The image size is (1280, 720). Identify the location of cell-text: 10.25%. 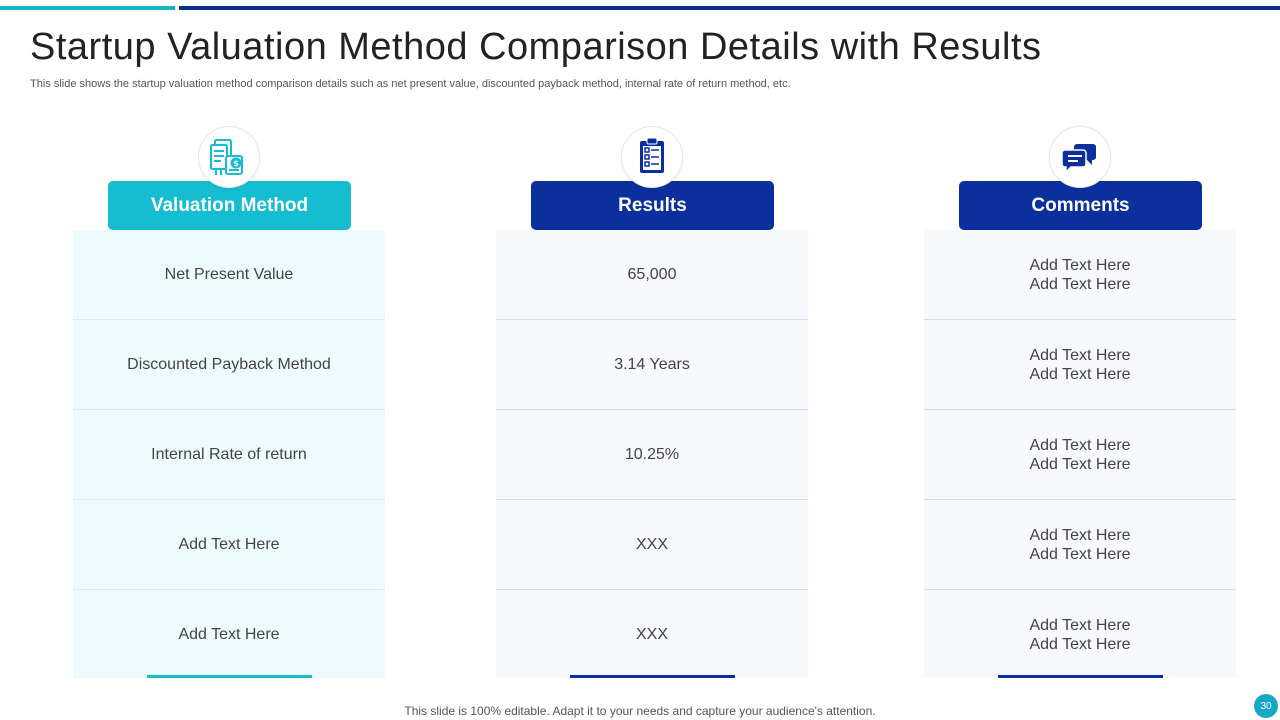
(652, 454).